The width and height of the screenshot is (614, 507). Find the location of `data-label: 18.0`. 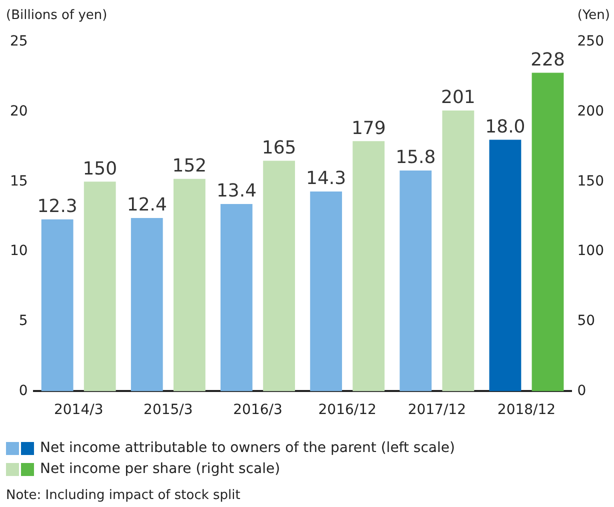

data-label: 18.0 is located at coordinates (505, 127).